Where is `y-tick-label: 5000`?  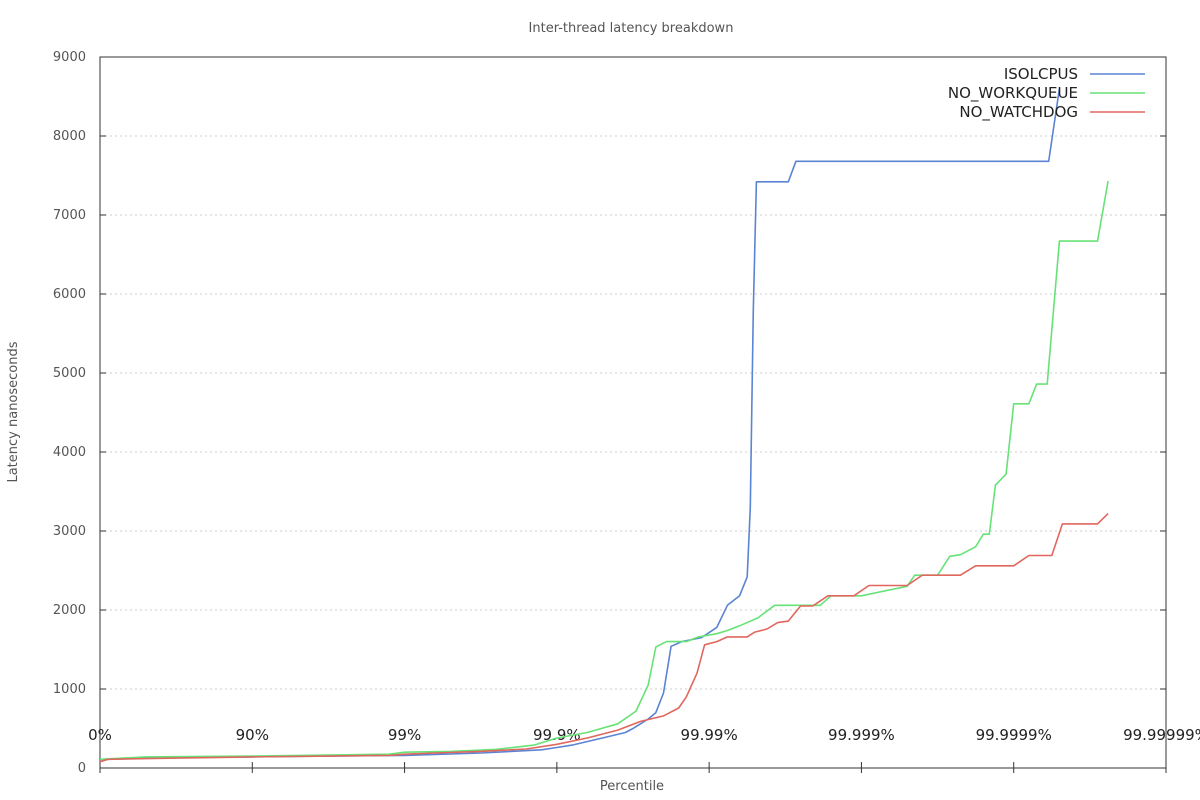 y-tick-label: 5000 is located at coordinates (69, 373).